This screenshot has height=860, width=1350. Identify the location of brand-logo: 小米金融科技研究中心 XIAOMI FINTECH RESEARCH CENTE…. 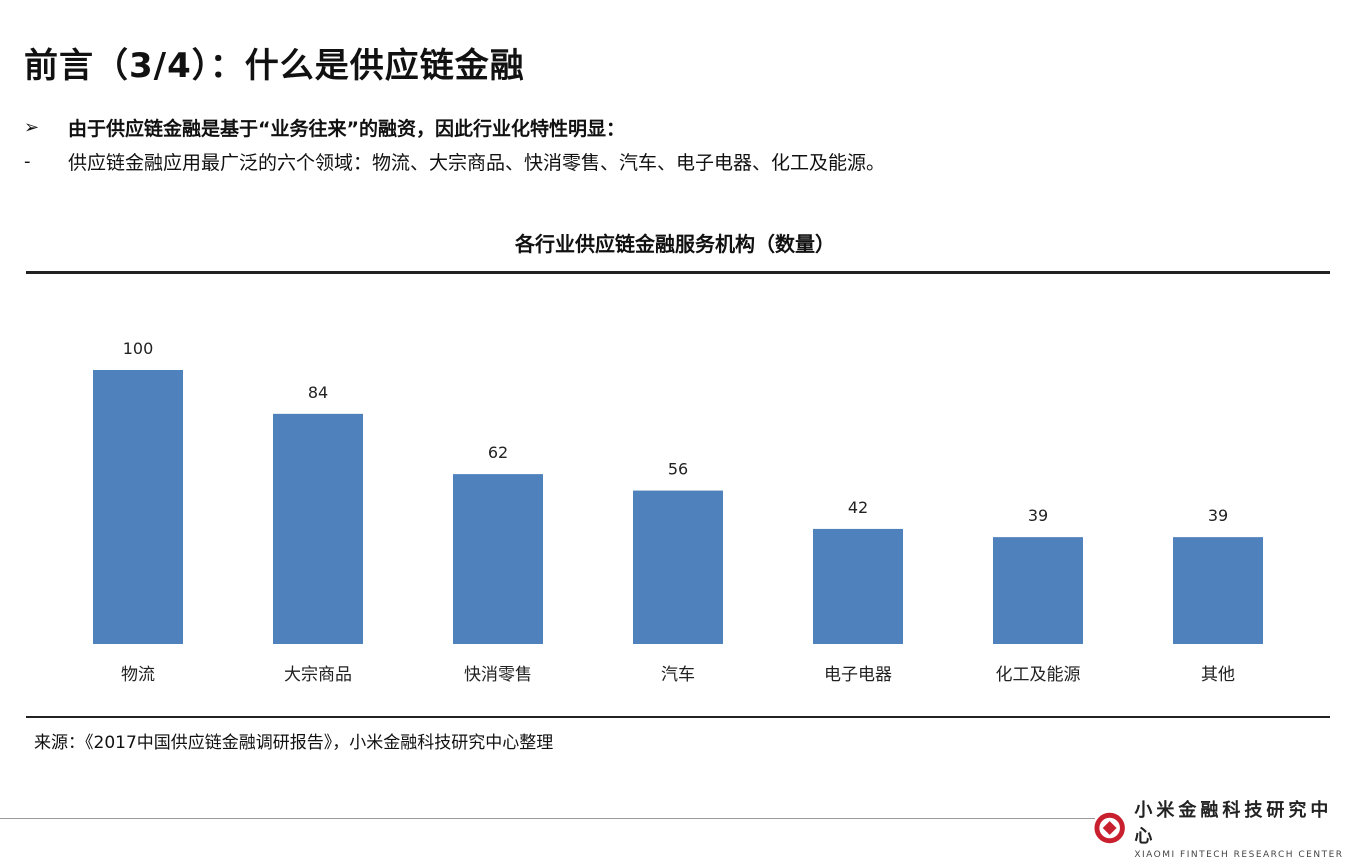
(1221, 828).